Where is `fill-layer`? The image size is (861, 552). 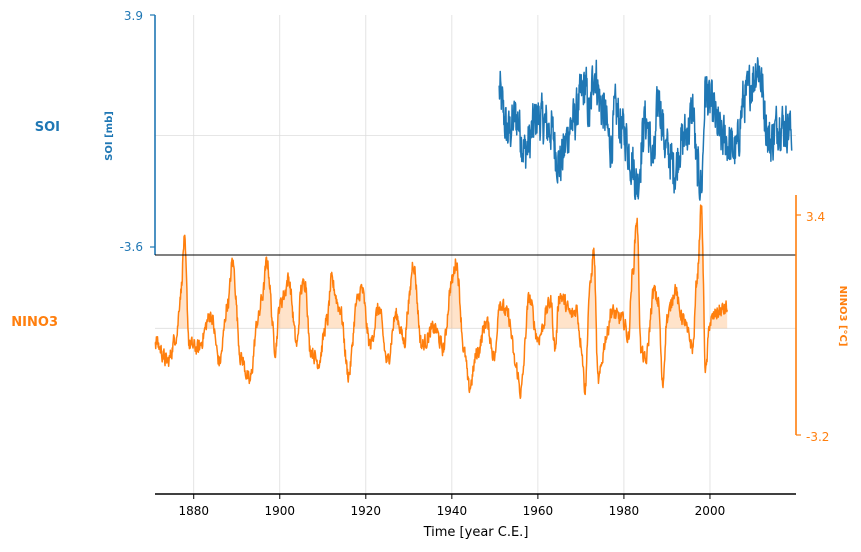
fill-layer is located at coordinates (441, 267).